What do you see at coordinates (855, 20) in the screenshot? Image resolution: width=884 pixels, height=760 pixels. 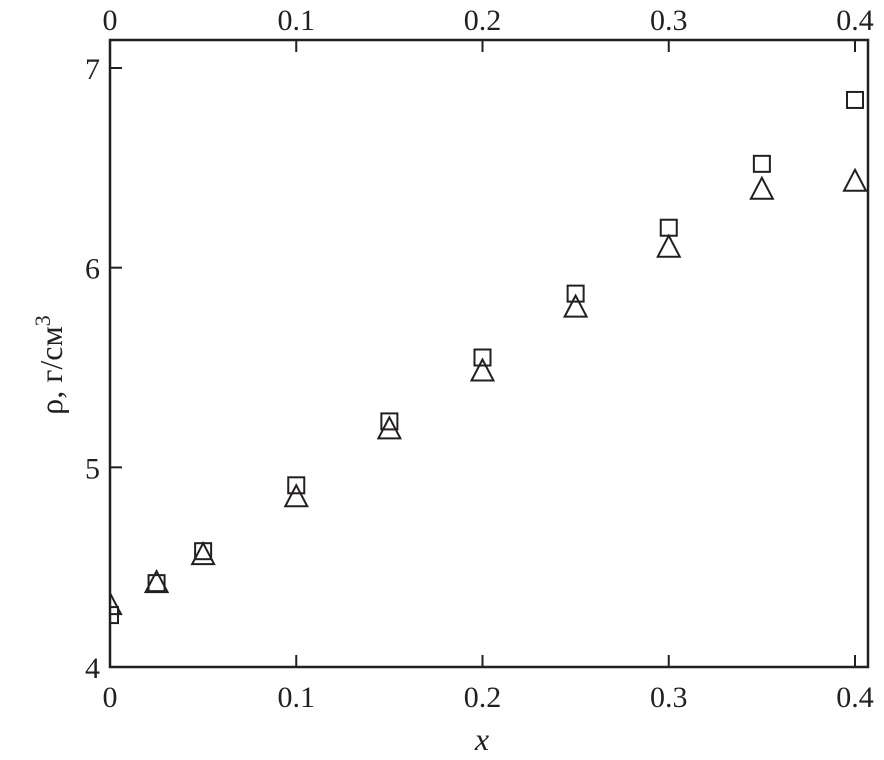 I see `top-x-tick-label: 0.4` at bounding box center [855, 20].